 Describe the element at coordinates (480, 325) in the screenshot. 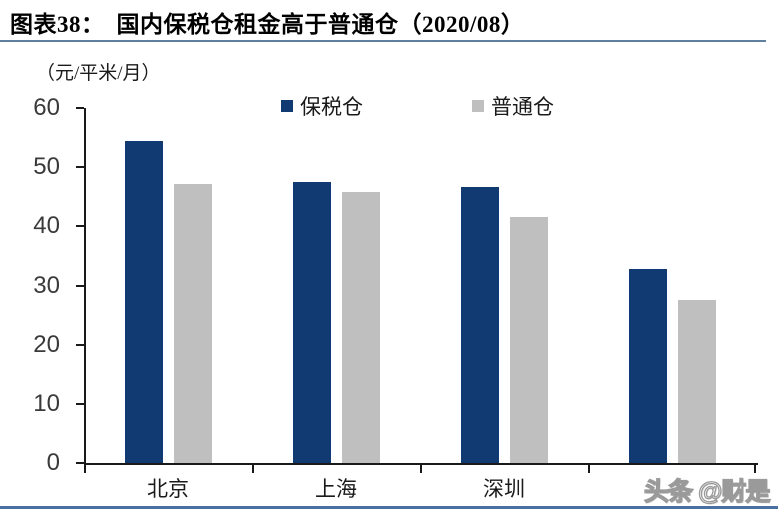

I see `bar-保税仓-group2` at that location.